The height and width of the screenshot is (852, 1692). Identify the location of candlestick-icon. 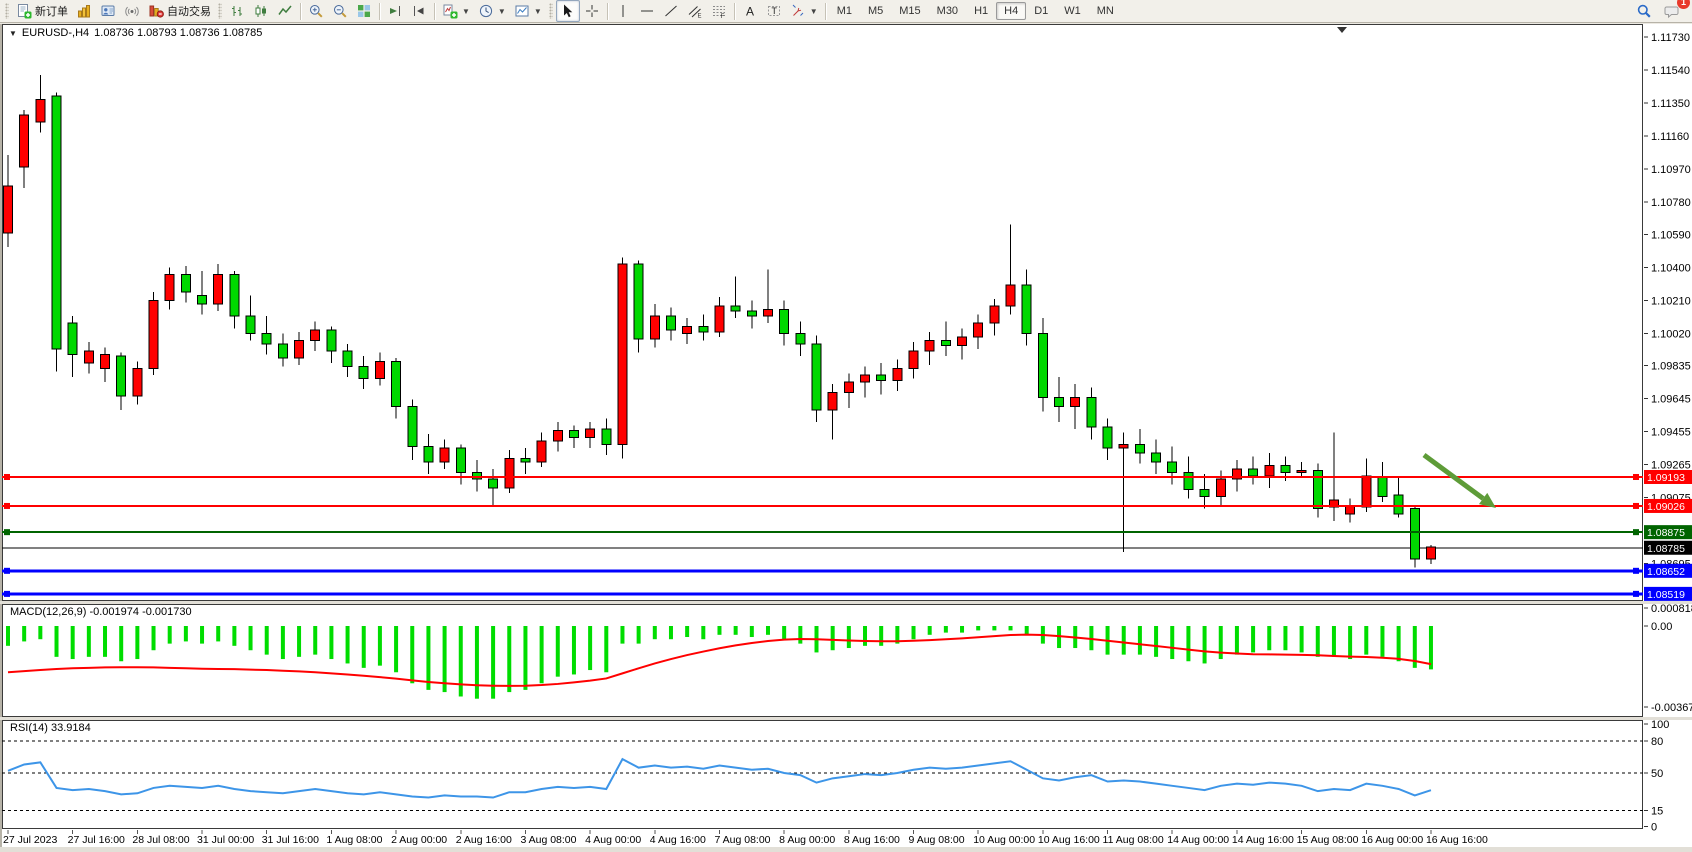
(259, 11).